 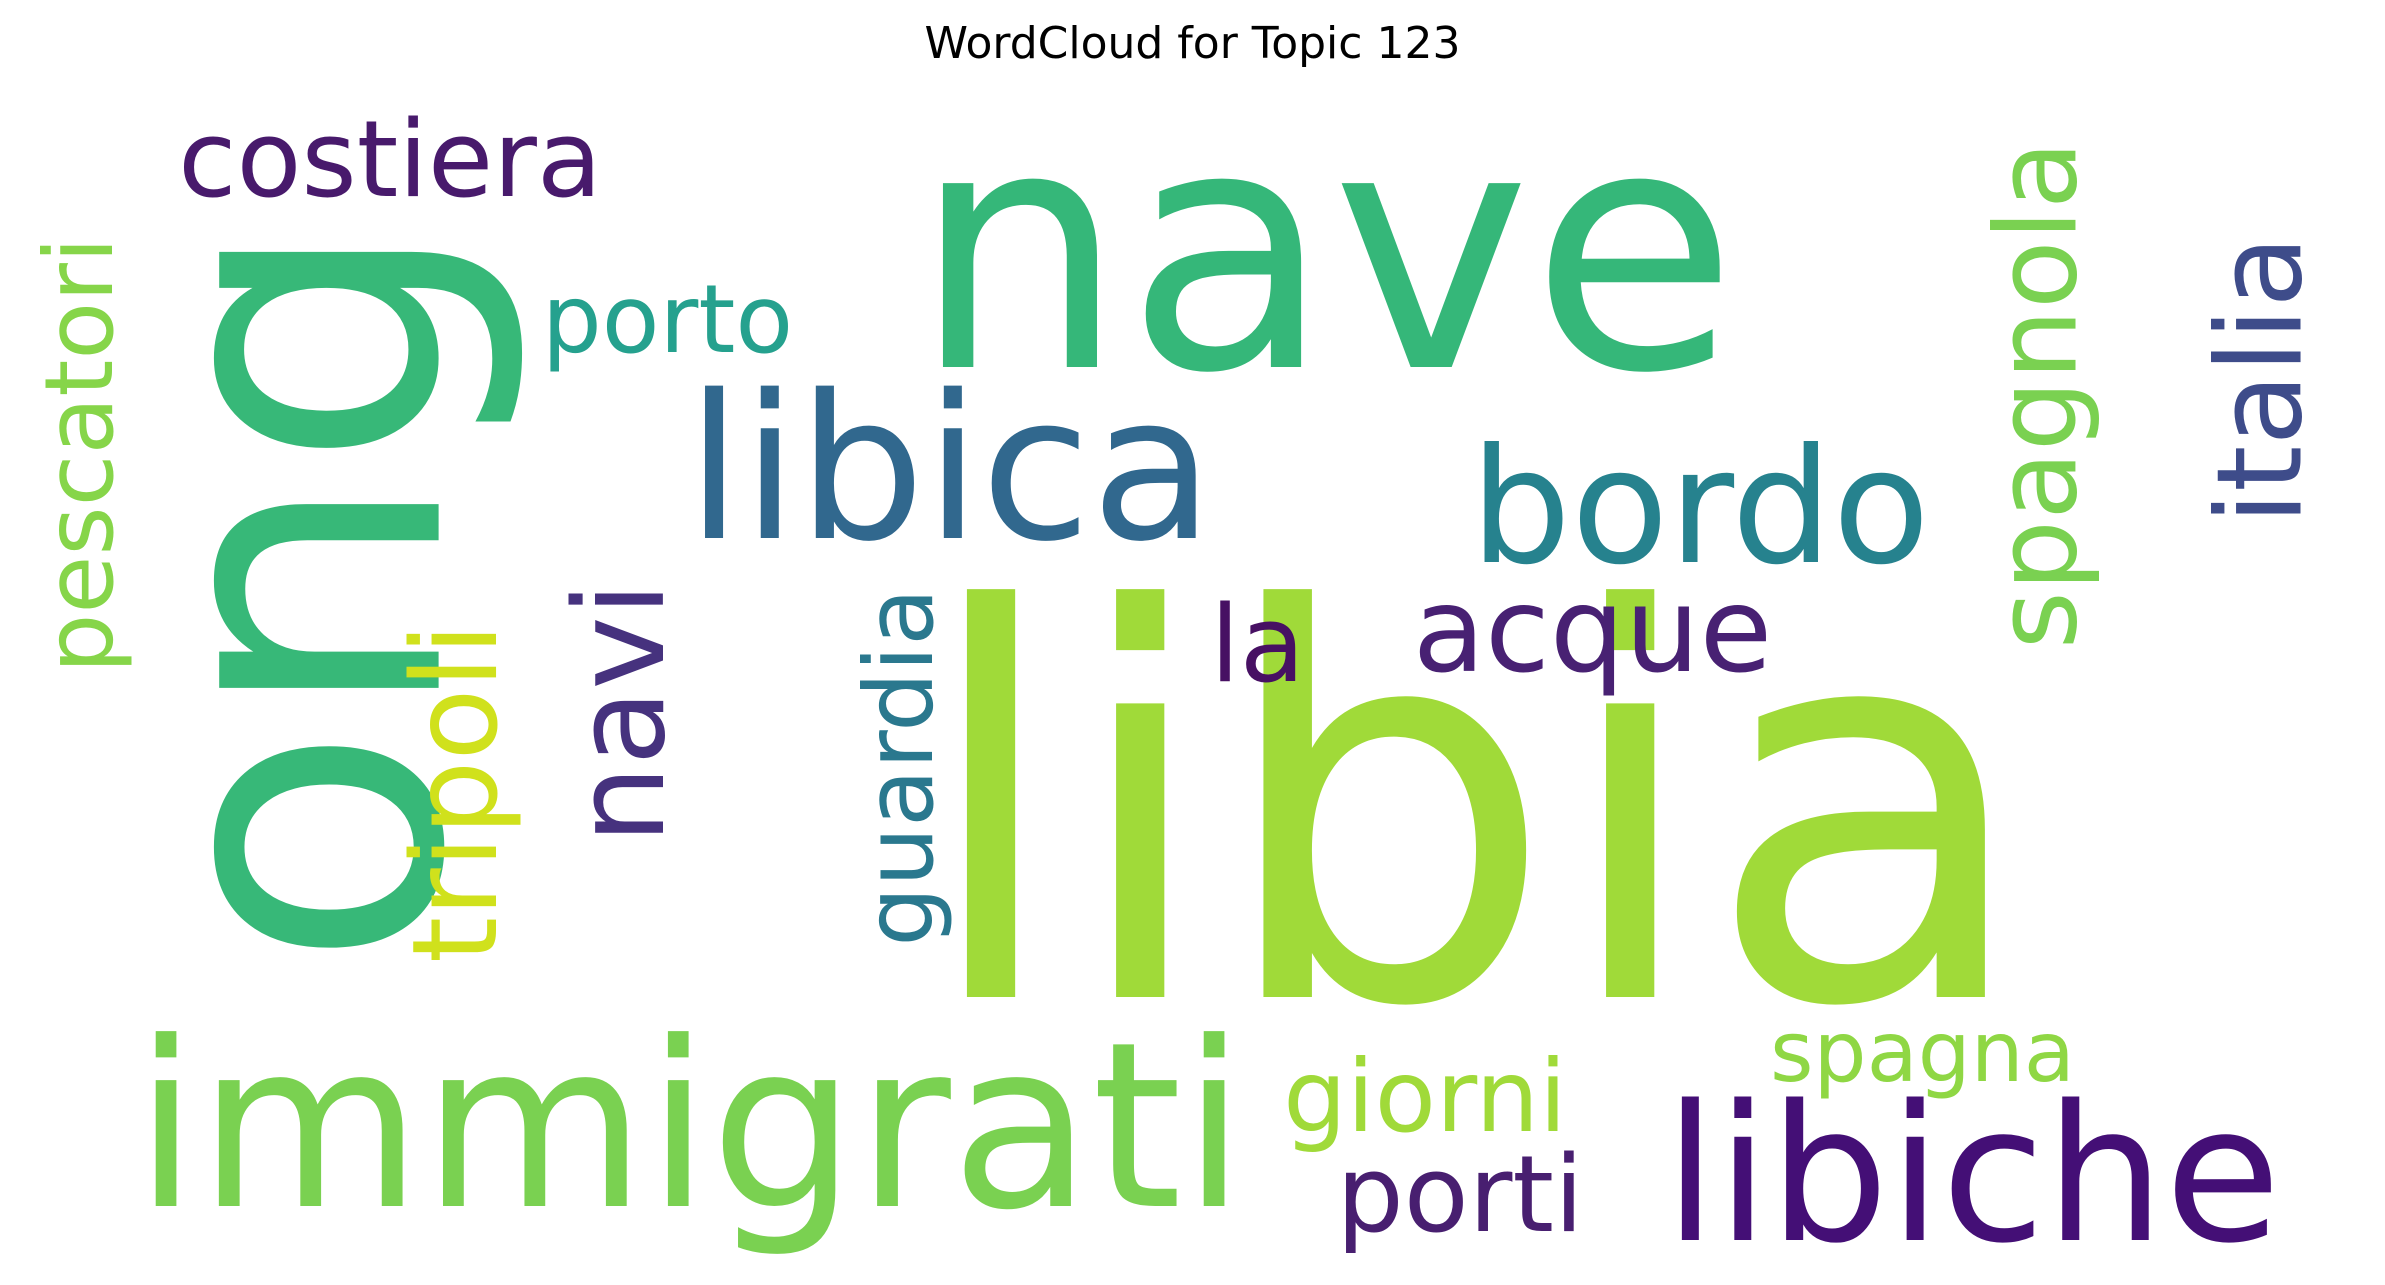 I want to click on word-spagna: spagna, so click(x=1922, y=1051).